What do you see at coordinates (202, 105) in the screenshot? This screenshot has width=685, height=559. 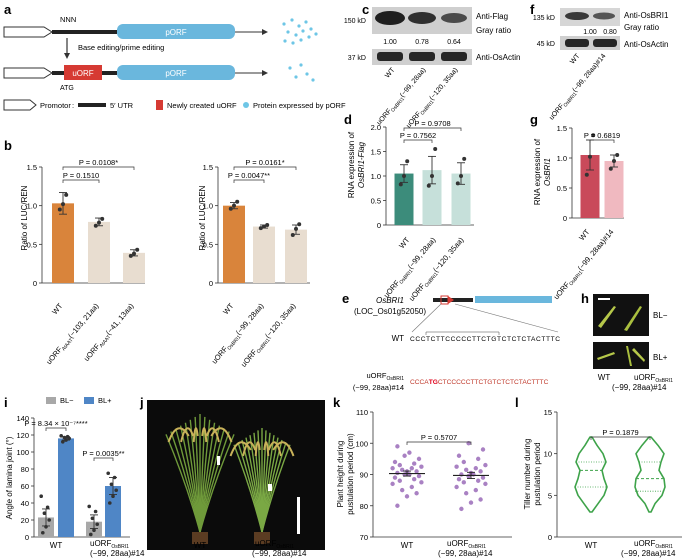 I see `legend-new-uorf: Newly created uORF` at bounding box center [202, 105].